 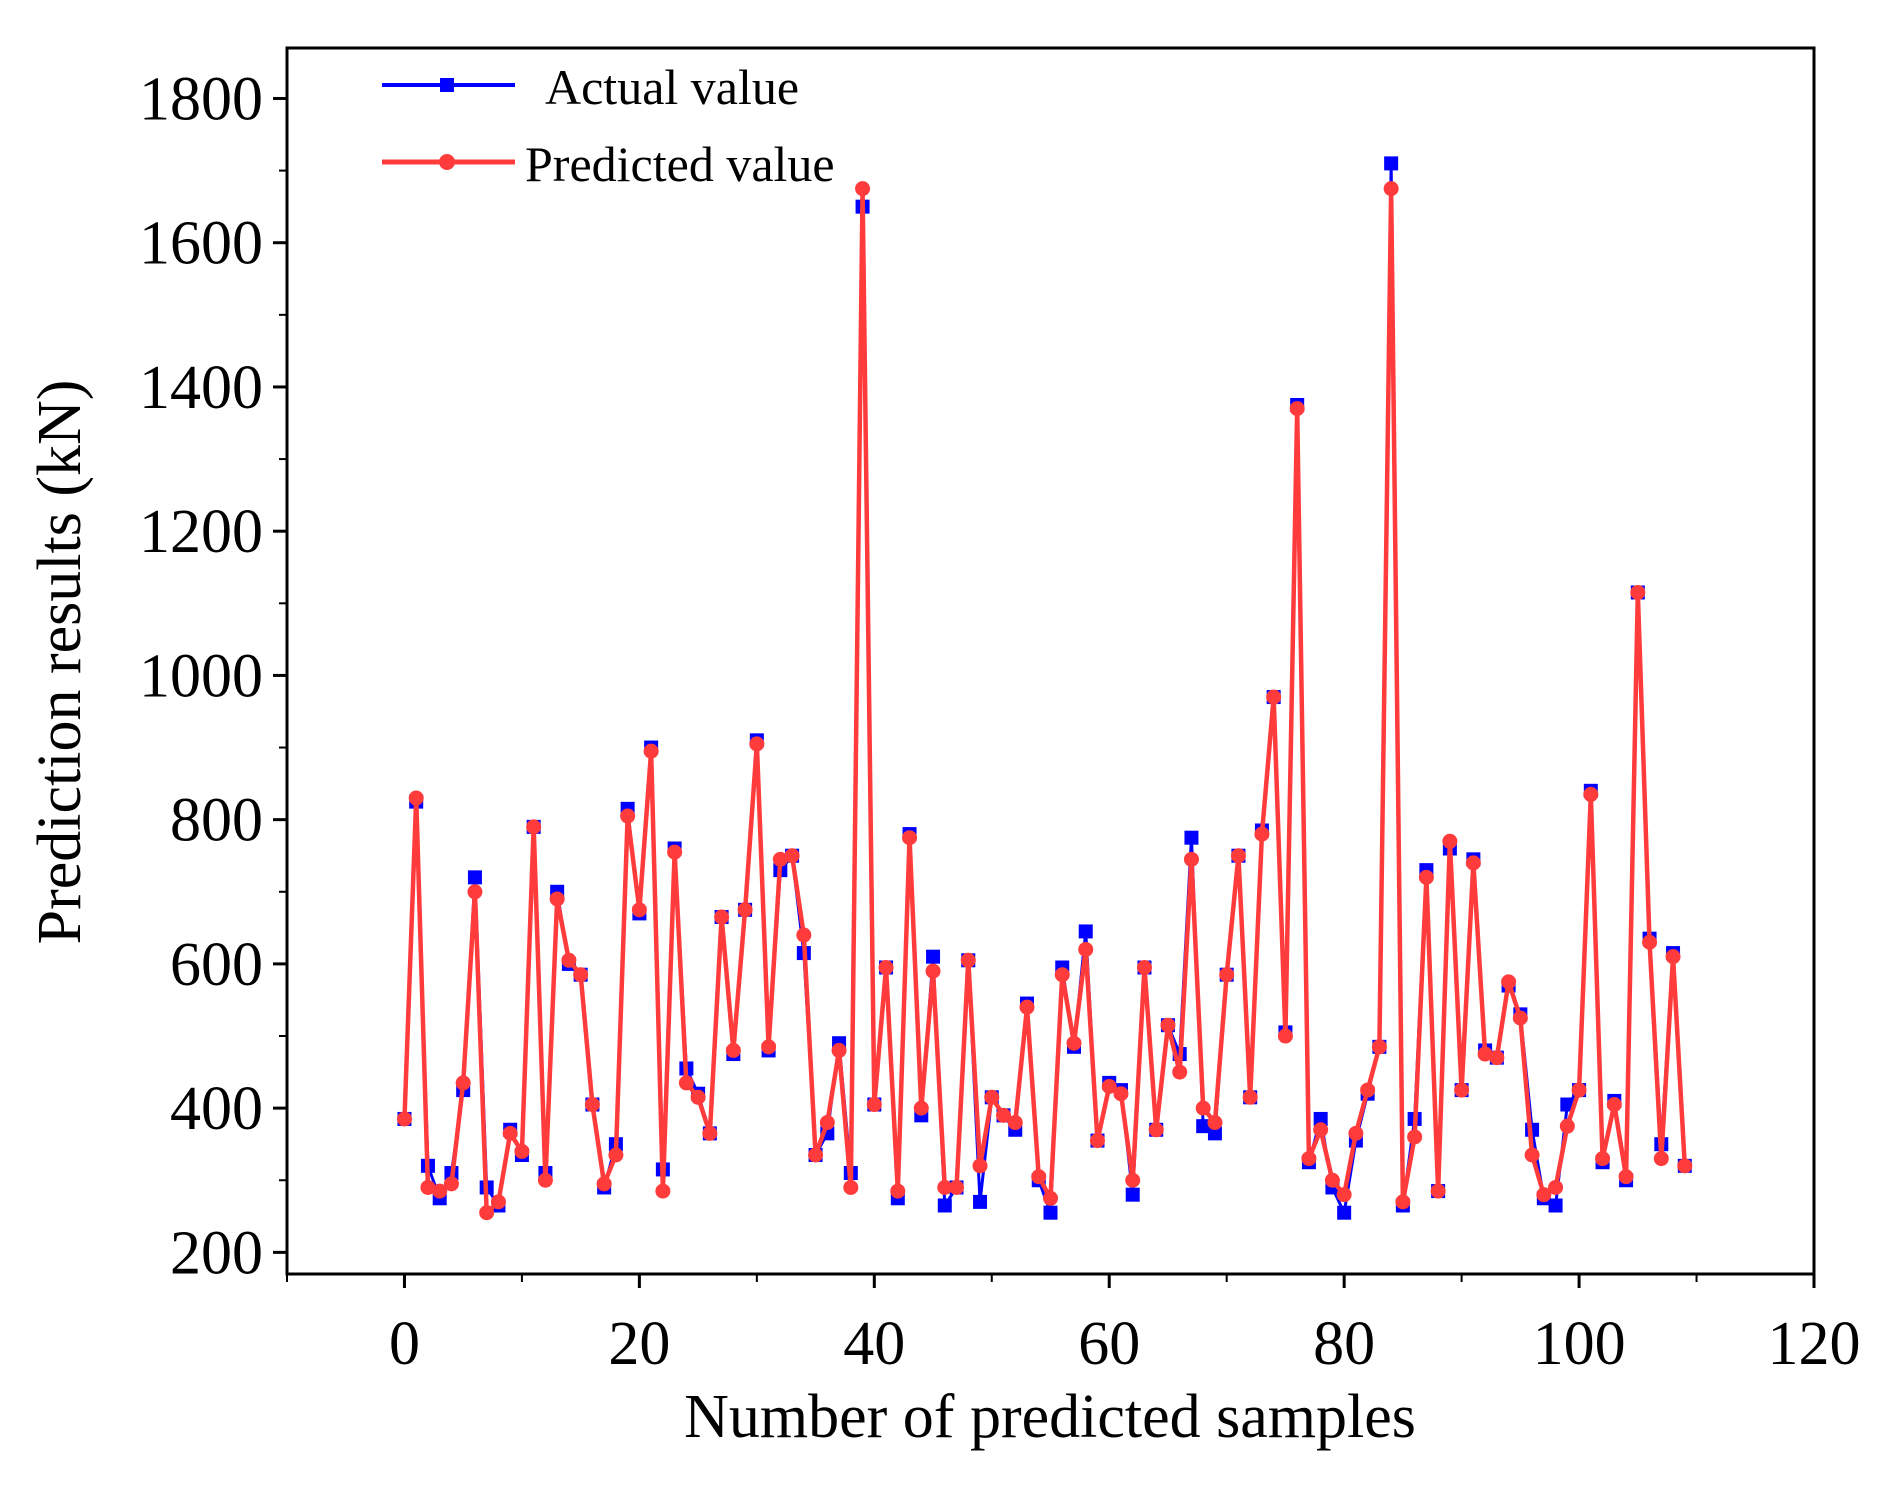 I want to click on x-tick-label: 20, so click(x=639, y=1344).